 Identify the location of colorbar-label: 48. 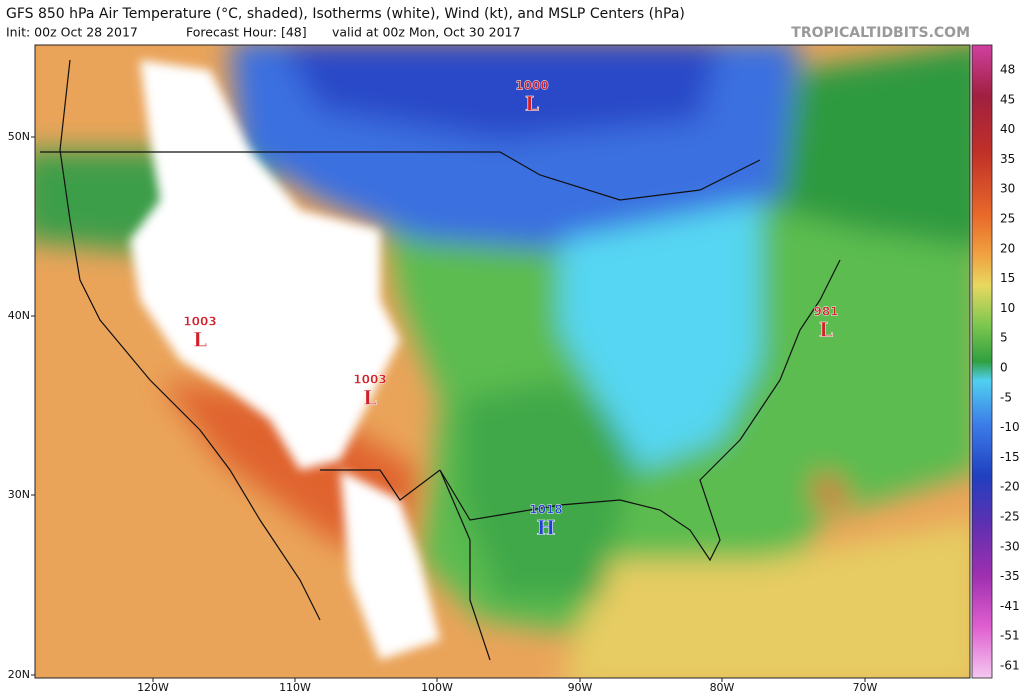
(1007, 70).